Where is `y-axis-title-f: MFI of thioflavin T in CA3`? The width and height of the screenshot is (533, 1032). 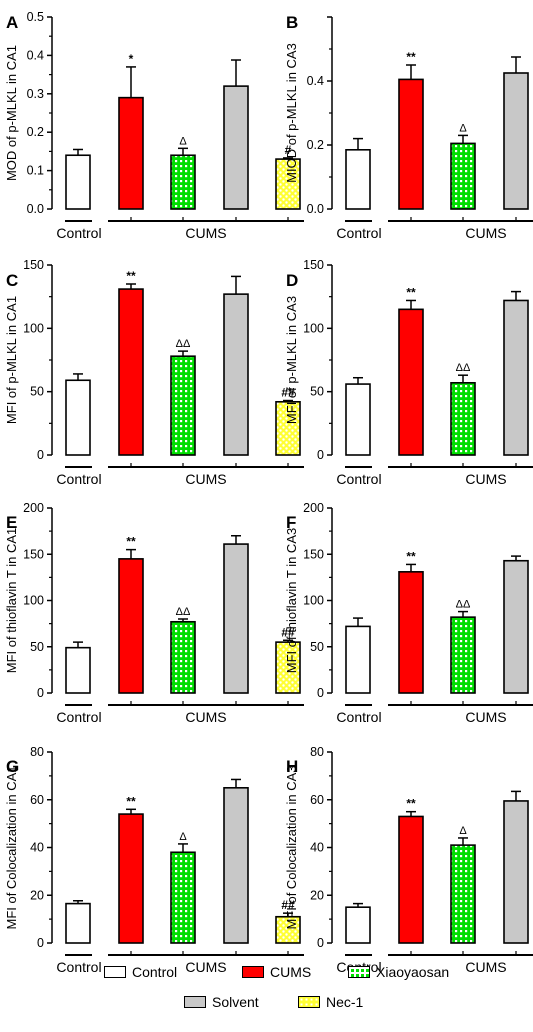 y-axis-title-f: MFI of thioflavin T in CA3 is located at coordinates (291, 600).